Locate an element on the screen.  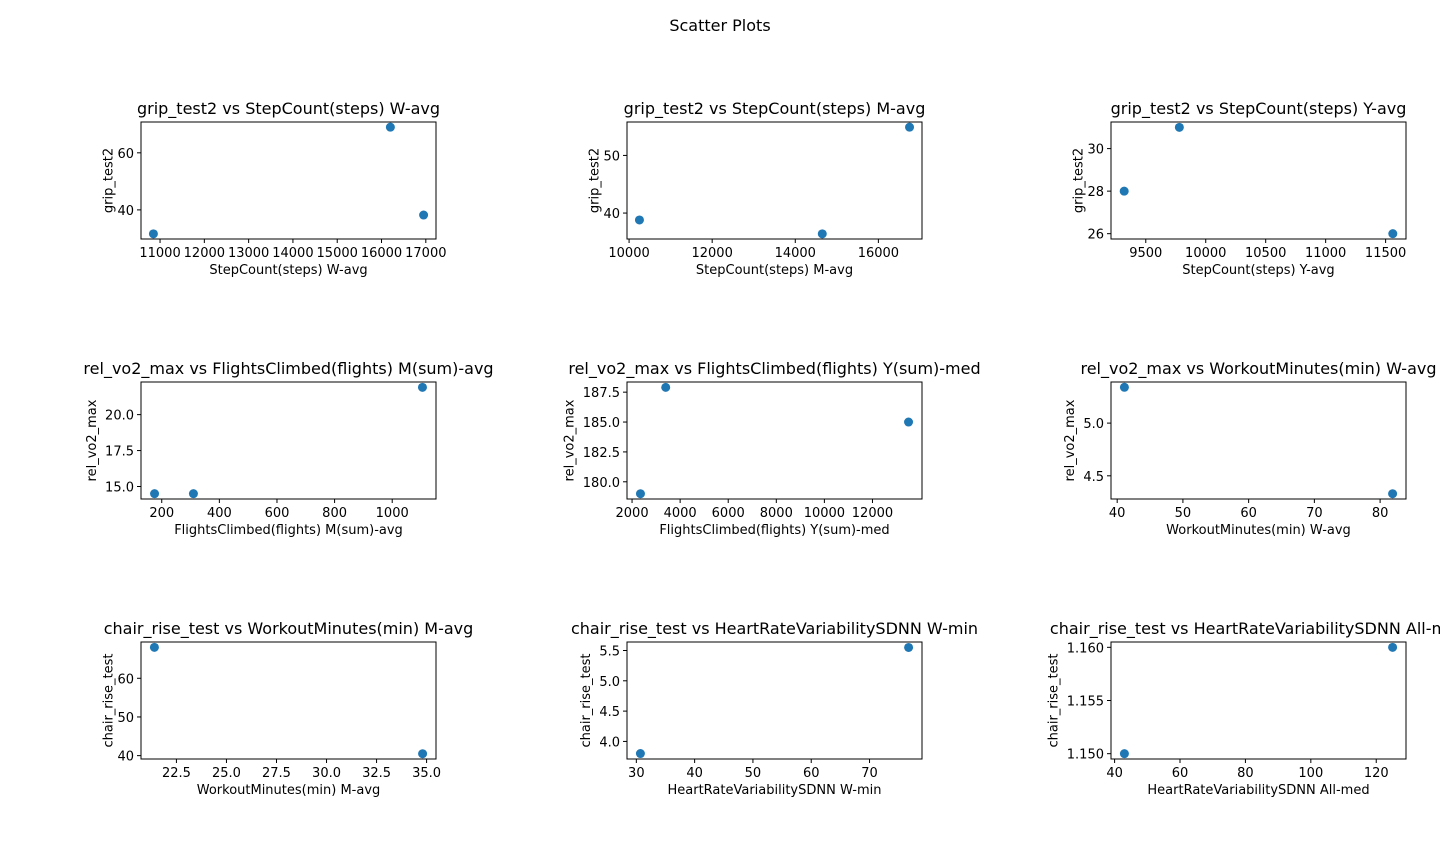
subplot-title: rel_vo2_max vs WorkoutMinutes(min) W-avg is located at coordinates (1258, 369).